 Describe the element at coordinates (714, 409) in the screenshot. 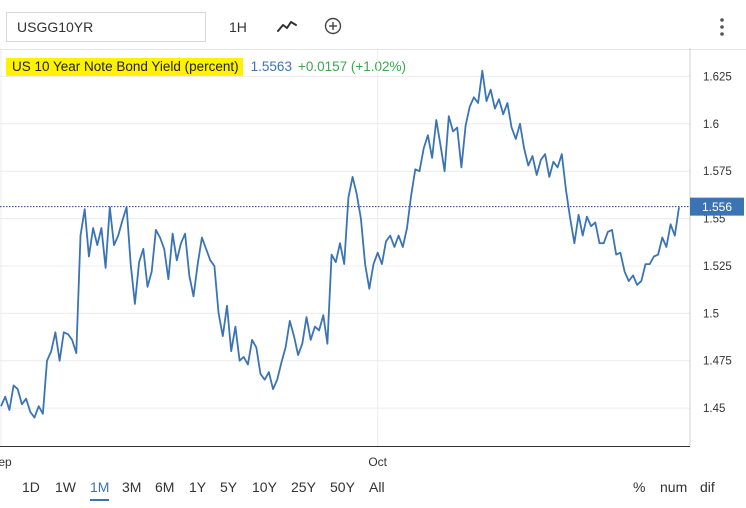

I see `y-tick-label: 1.45` at that location.